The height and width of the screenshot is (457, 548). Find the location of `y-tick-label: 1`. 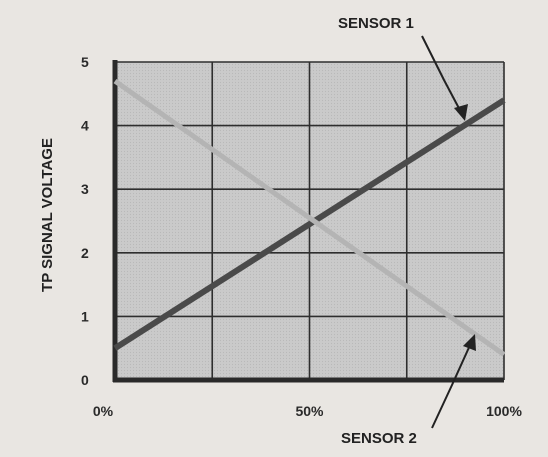

y-tick-label: 1 is located at coordinates (85, 316).